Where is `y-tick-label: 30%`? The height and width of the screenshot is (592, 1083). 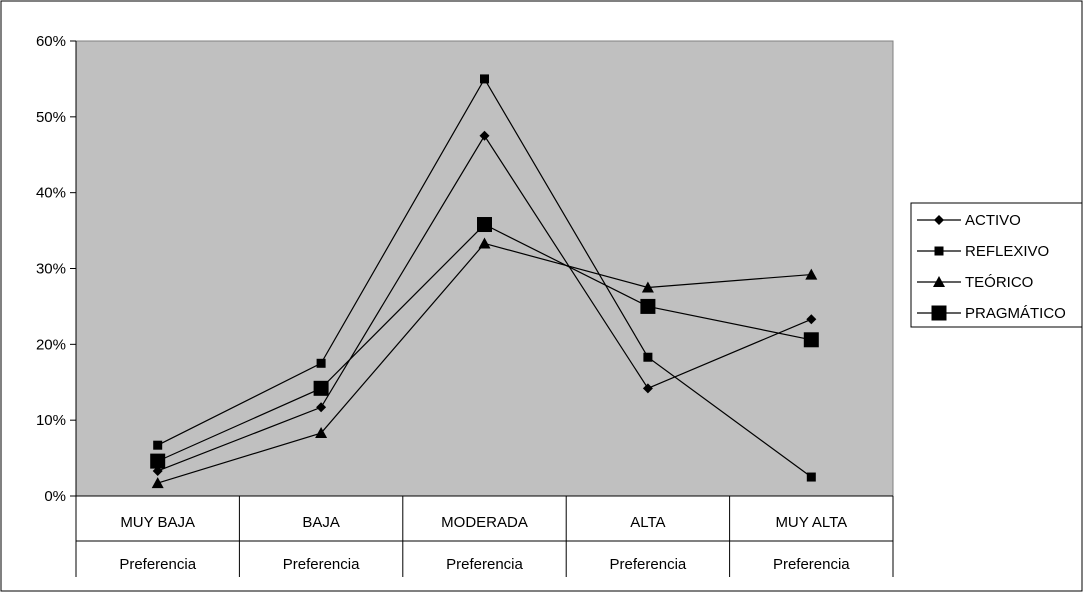 y-tick-label: 30% is located at coordinates (51, 269).